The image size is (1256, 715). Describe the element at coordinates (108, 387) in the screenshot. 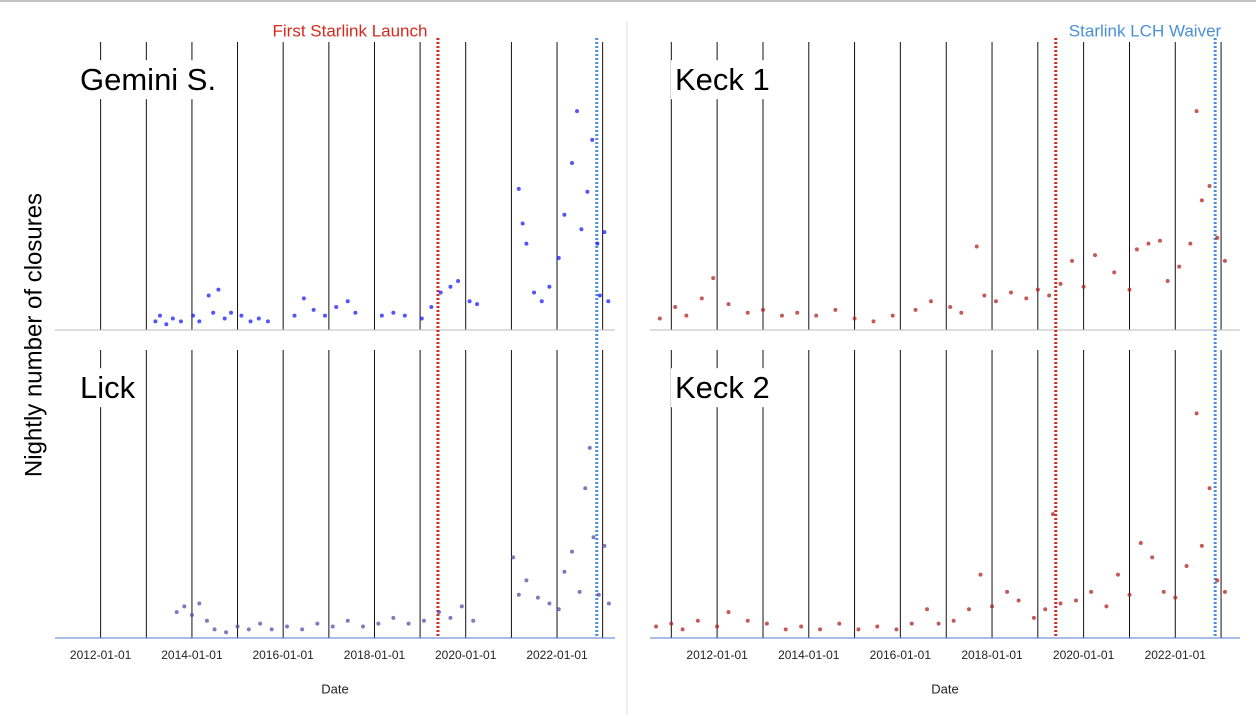

I see `panel-title: Lick` at that location.